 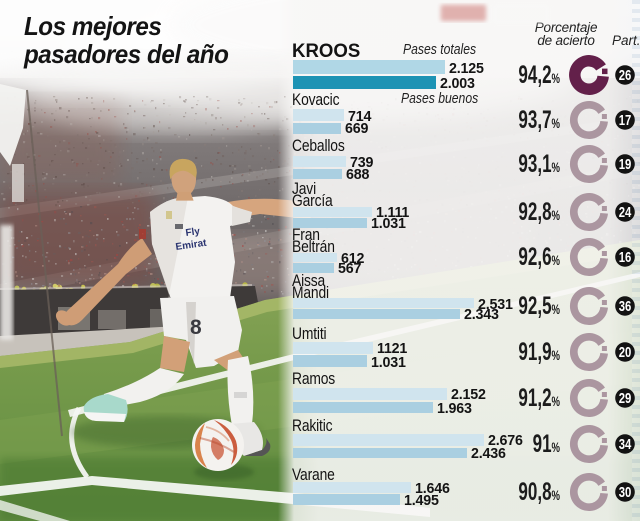 What do you see at coordinates (196, 327) in the screenshot?
I see `svg-text: 8` at bounding box center [196, 327].